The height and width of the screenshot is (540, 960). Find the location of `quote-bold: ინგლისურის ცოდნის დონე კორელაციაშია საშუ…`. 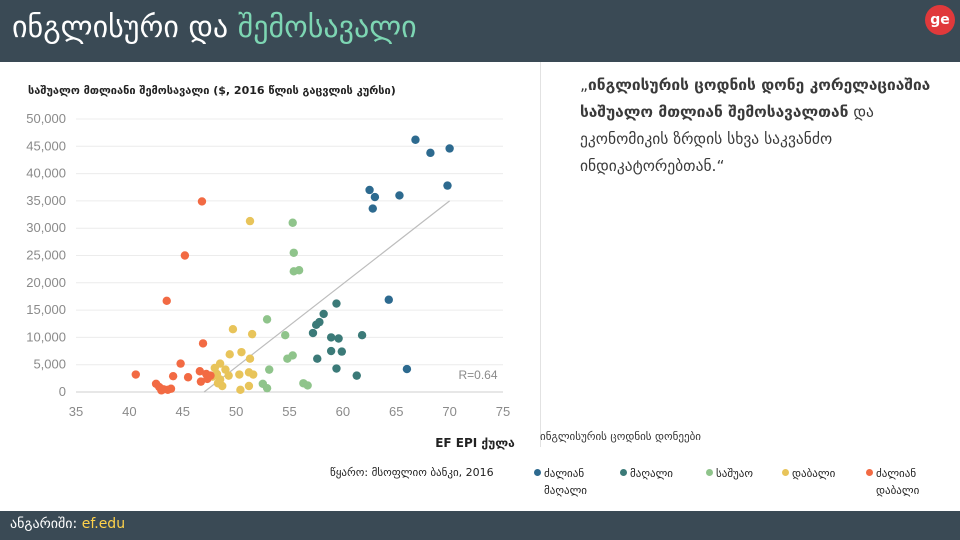

quote-bold: ინგლისურის ცოდნის დონე კორელაციაშია საშუ… is located at coordinates (755, 98).